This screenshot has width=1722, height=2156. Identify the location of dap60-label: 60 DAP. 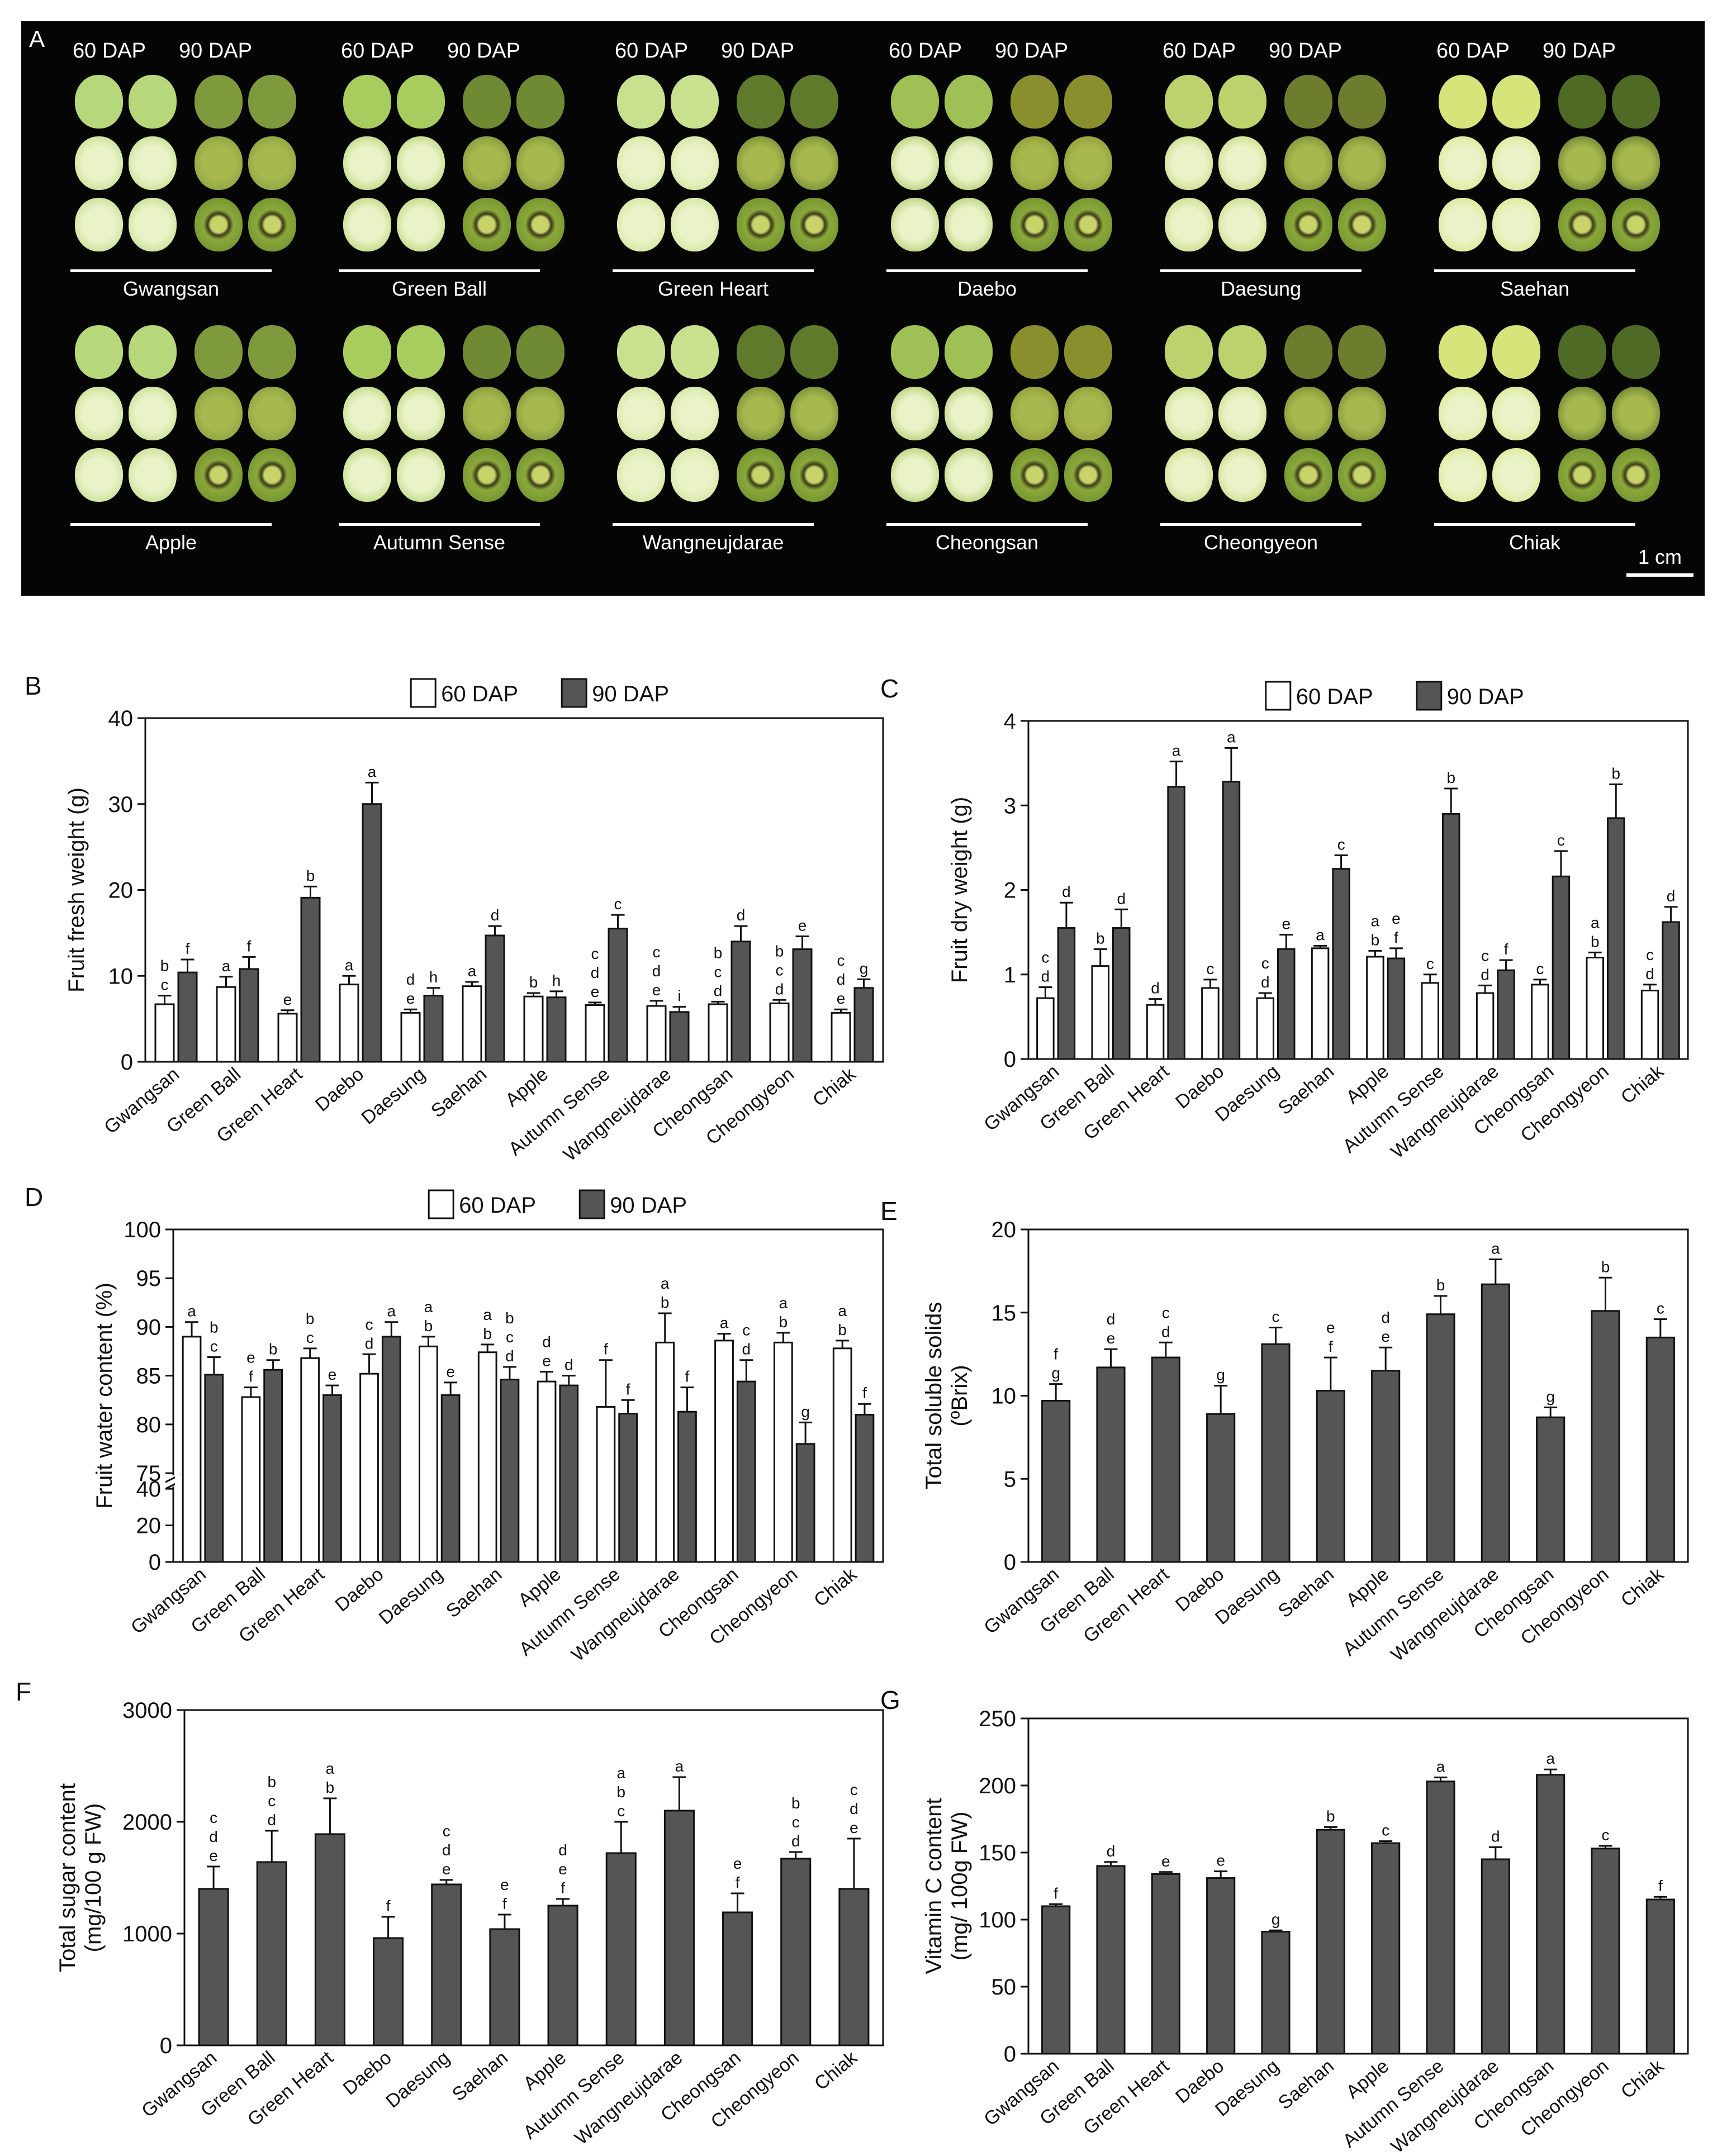
(109, 51).